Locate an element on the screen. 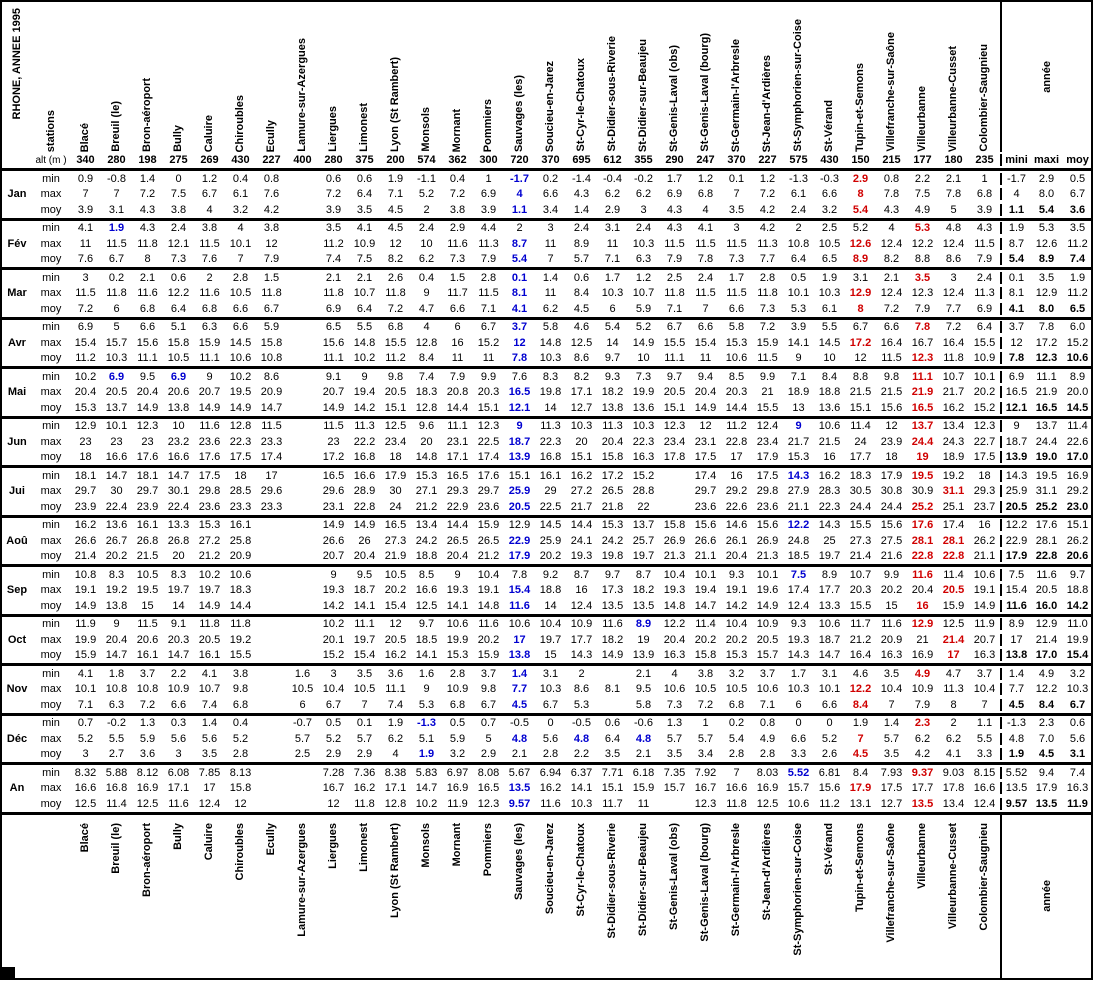 The width and height of the screenshot is (1095, 996). annee-label: année is located at coordinates (1047, 77).